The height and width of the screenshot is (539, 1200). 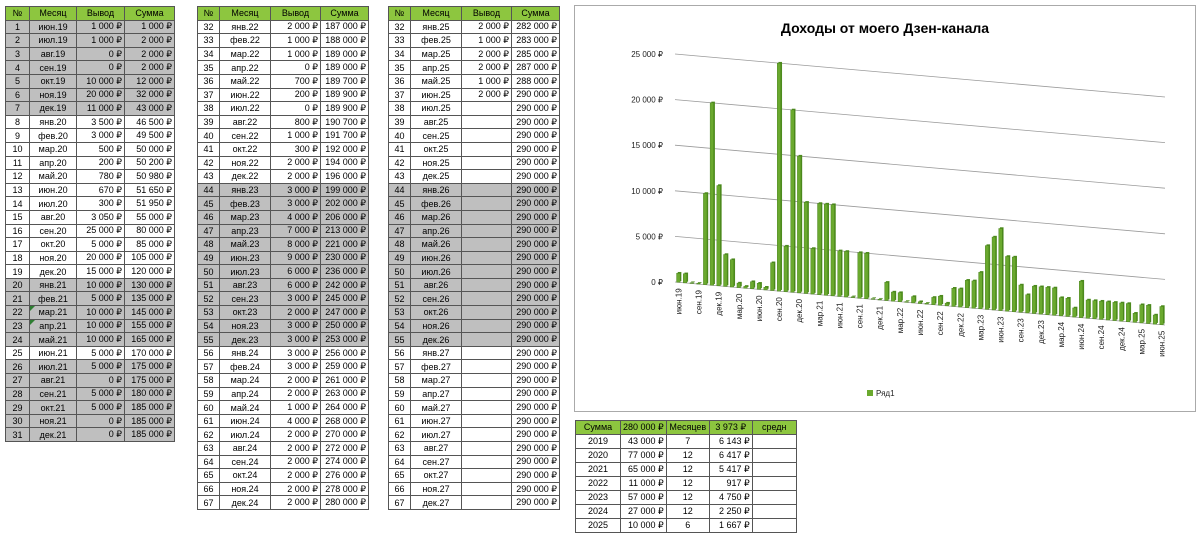 What do you see at coordinates (53, 285) in the screenshot?
I see `month-cell: янв.21` at bounding box center [53, 285].